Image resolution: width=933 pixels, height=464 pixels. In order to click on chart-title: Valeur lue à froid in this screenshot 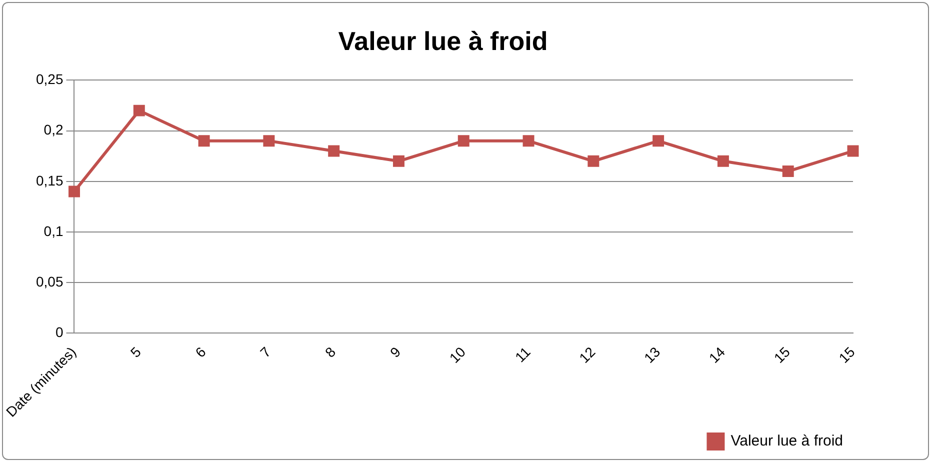, I will do `click(443, 41)`.